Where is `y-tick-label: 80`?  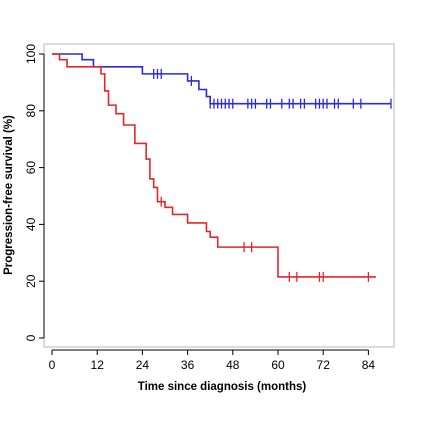 y-tick-label: 80 is located at coordinates (31, 111).